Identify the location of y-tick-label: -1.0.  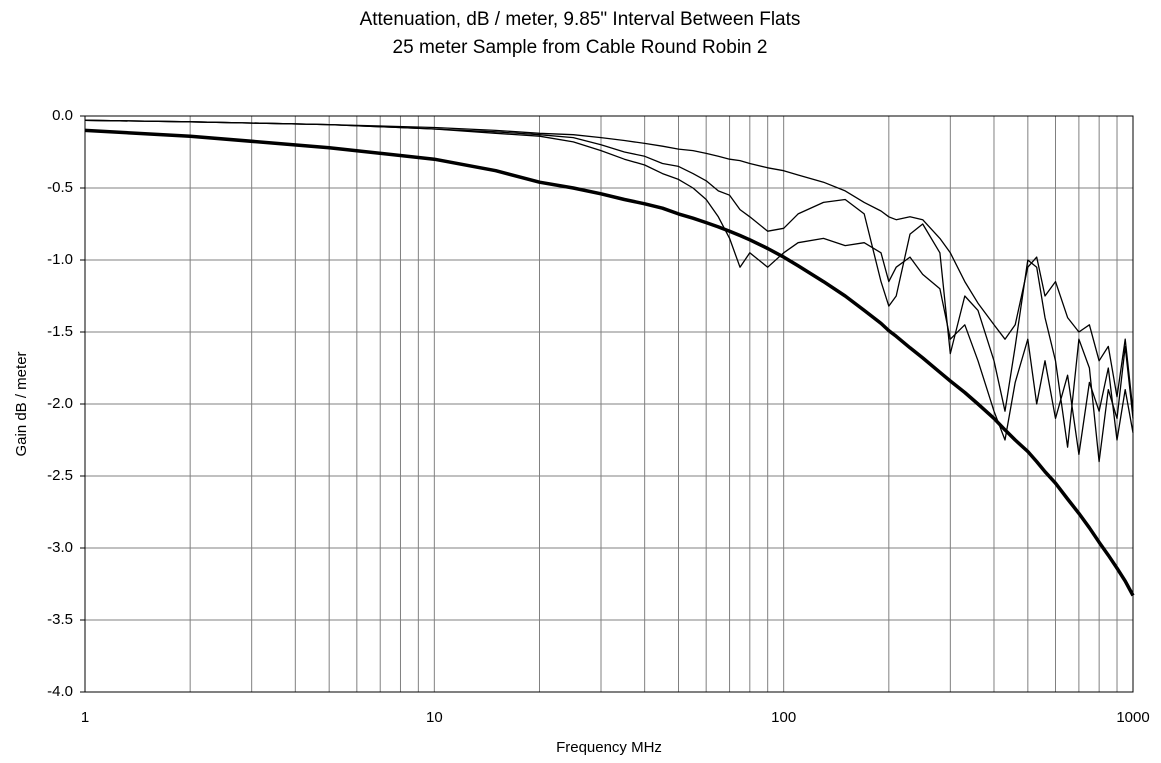
(60, 259).